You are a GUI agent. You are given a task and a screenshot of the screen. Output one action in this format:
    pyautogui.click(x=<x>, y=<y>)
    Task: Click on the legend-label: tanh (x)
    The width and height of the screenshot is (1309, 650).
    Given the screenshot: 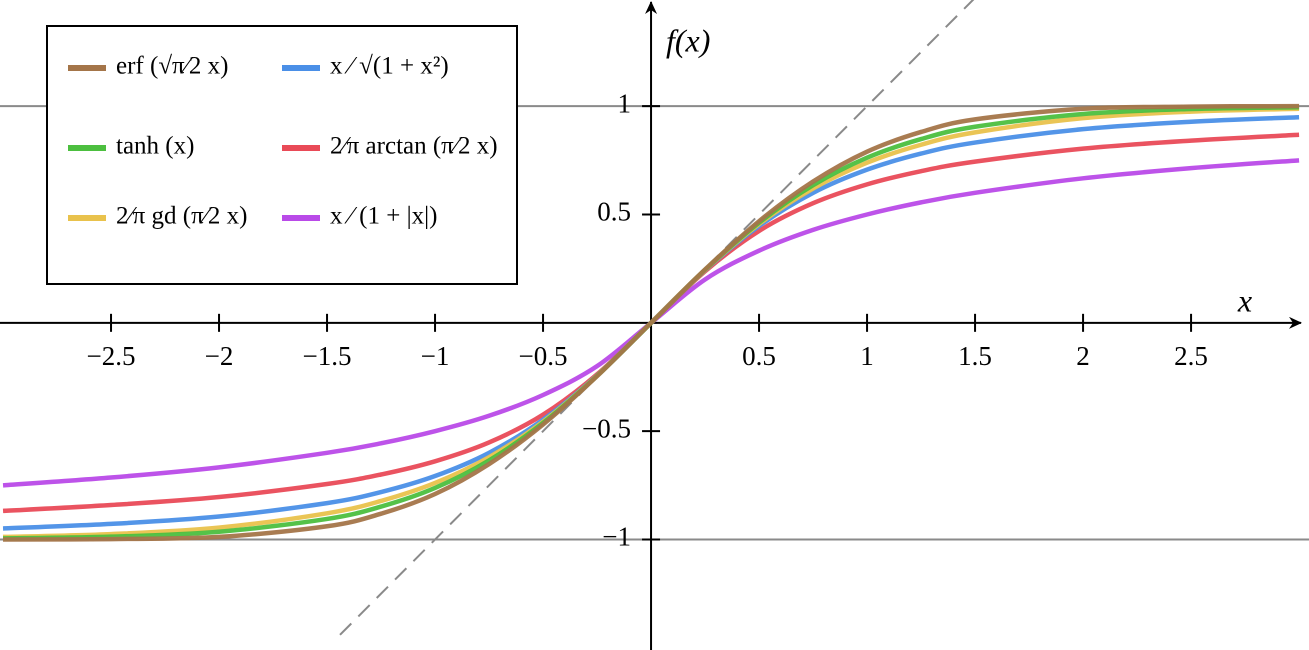 What is the action you would take?
    pyautogui.click(x=155, y=146)
    